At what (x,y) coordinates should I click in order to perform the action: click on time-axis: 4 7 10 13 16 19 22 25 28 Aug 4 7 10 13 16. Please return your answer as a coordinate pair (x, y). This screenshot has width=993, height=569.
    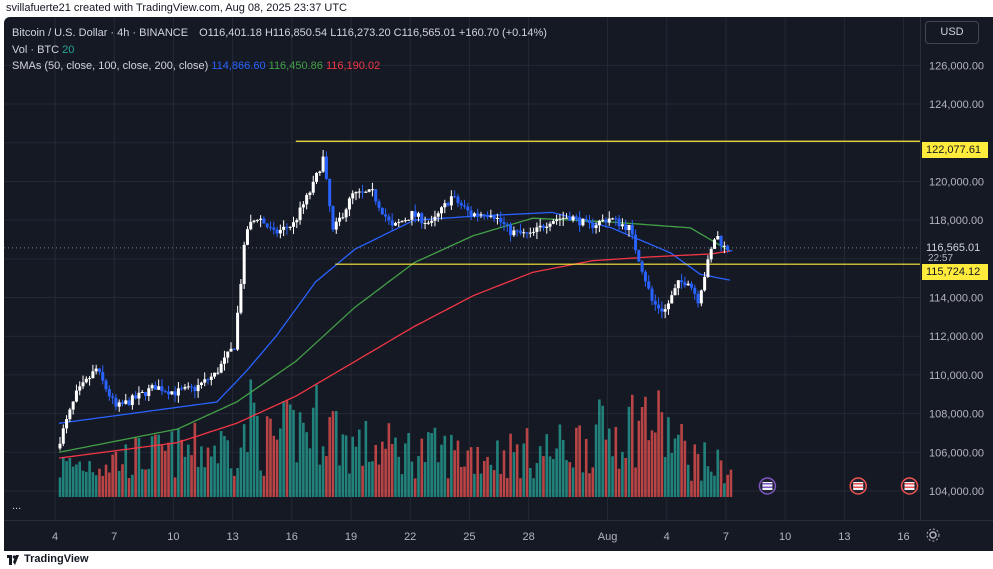
    Looking at the image, I should click on (498, 536).